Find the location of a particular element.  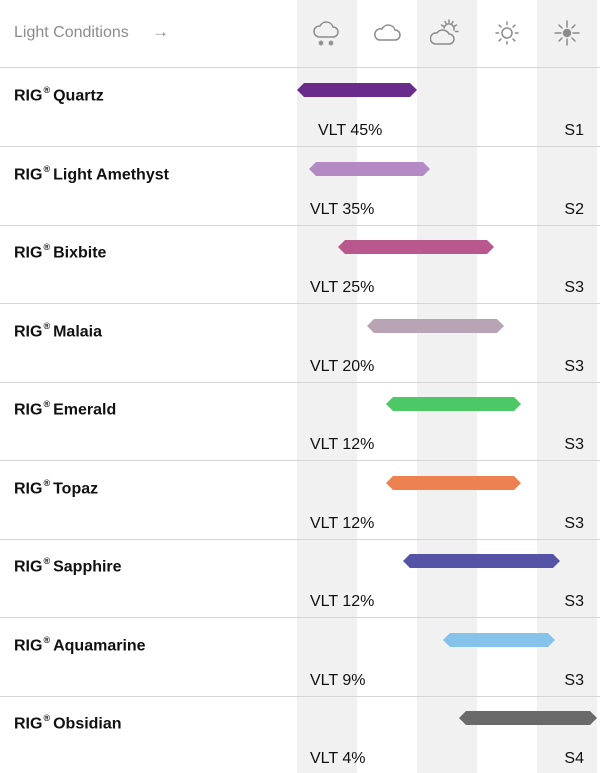

lens-row-malaia: RIG® Malaia VLT 20% S3 is located at coordinates (300, 344).